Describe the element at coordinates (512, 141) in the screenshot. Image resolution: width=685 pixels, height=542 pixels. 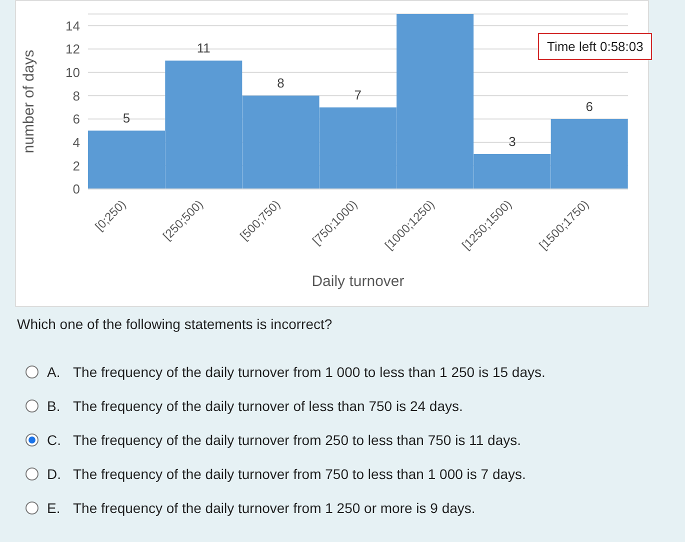
I see `data-label: 3` at that location.